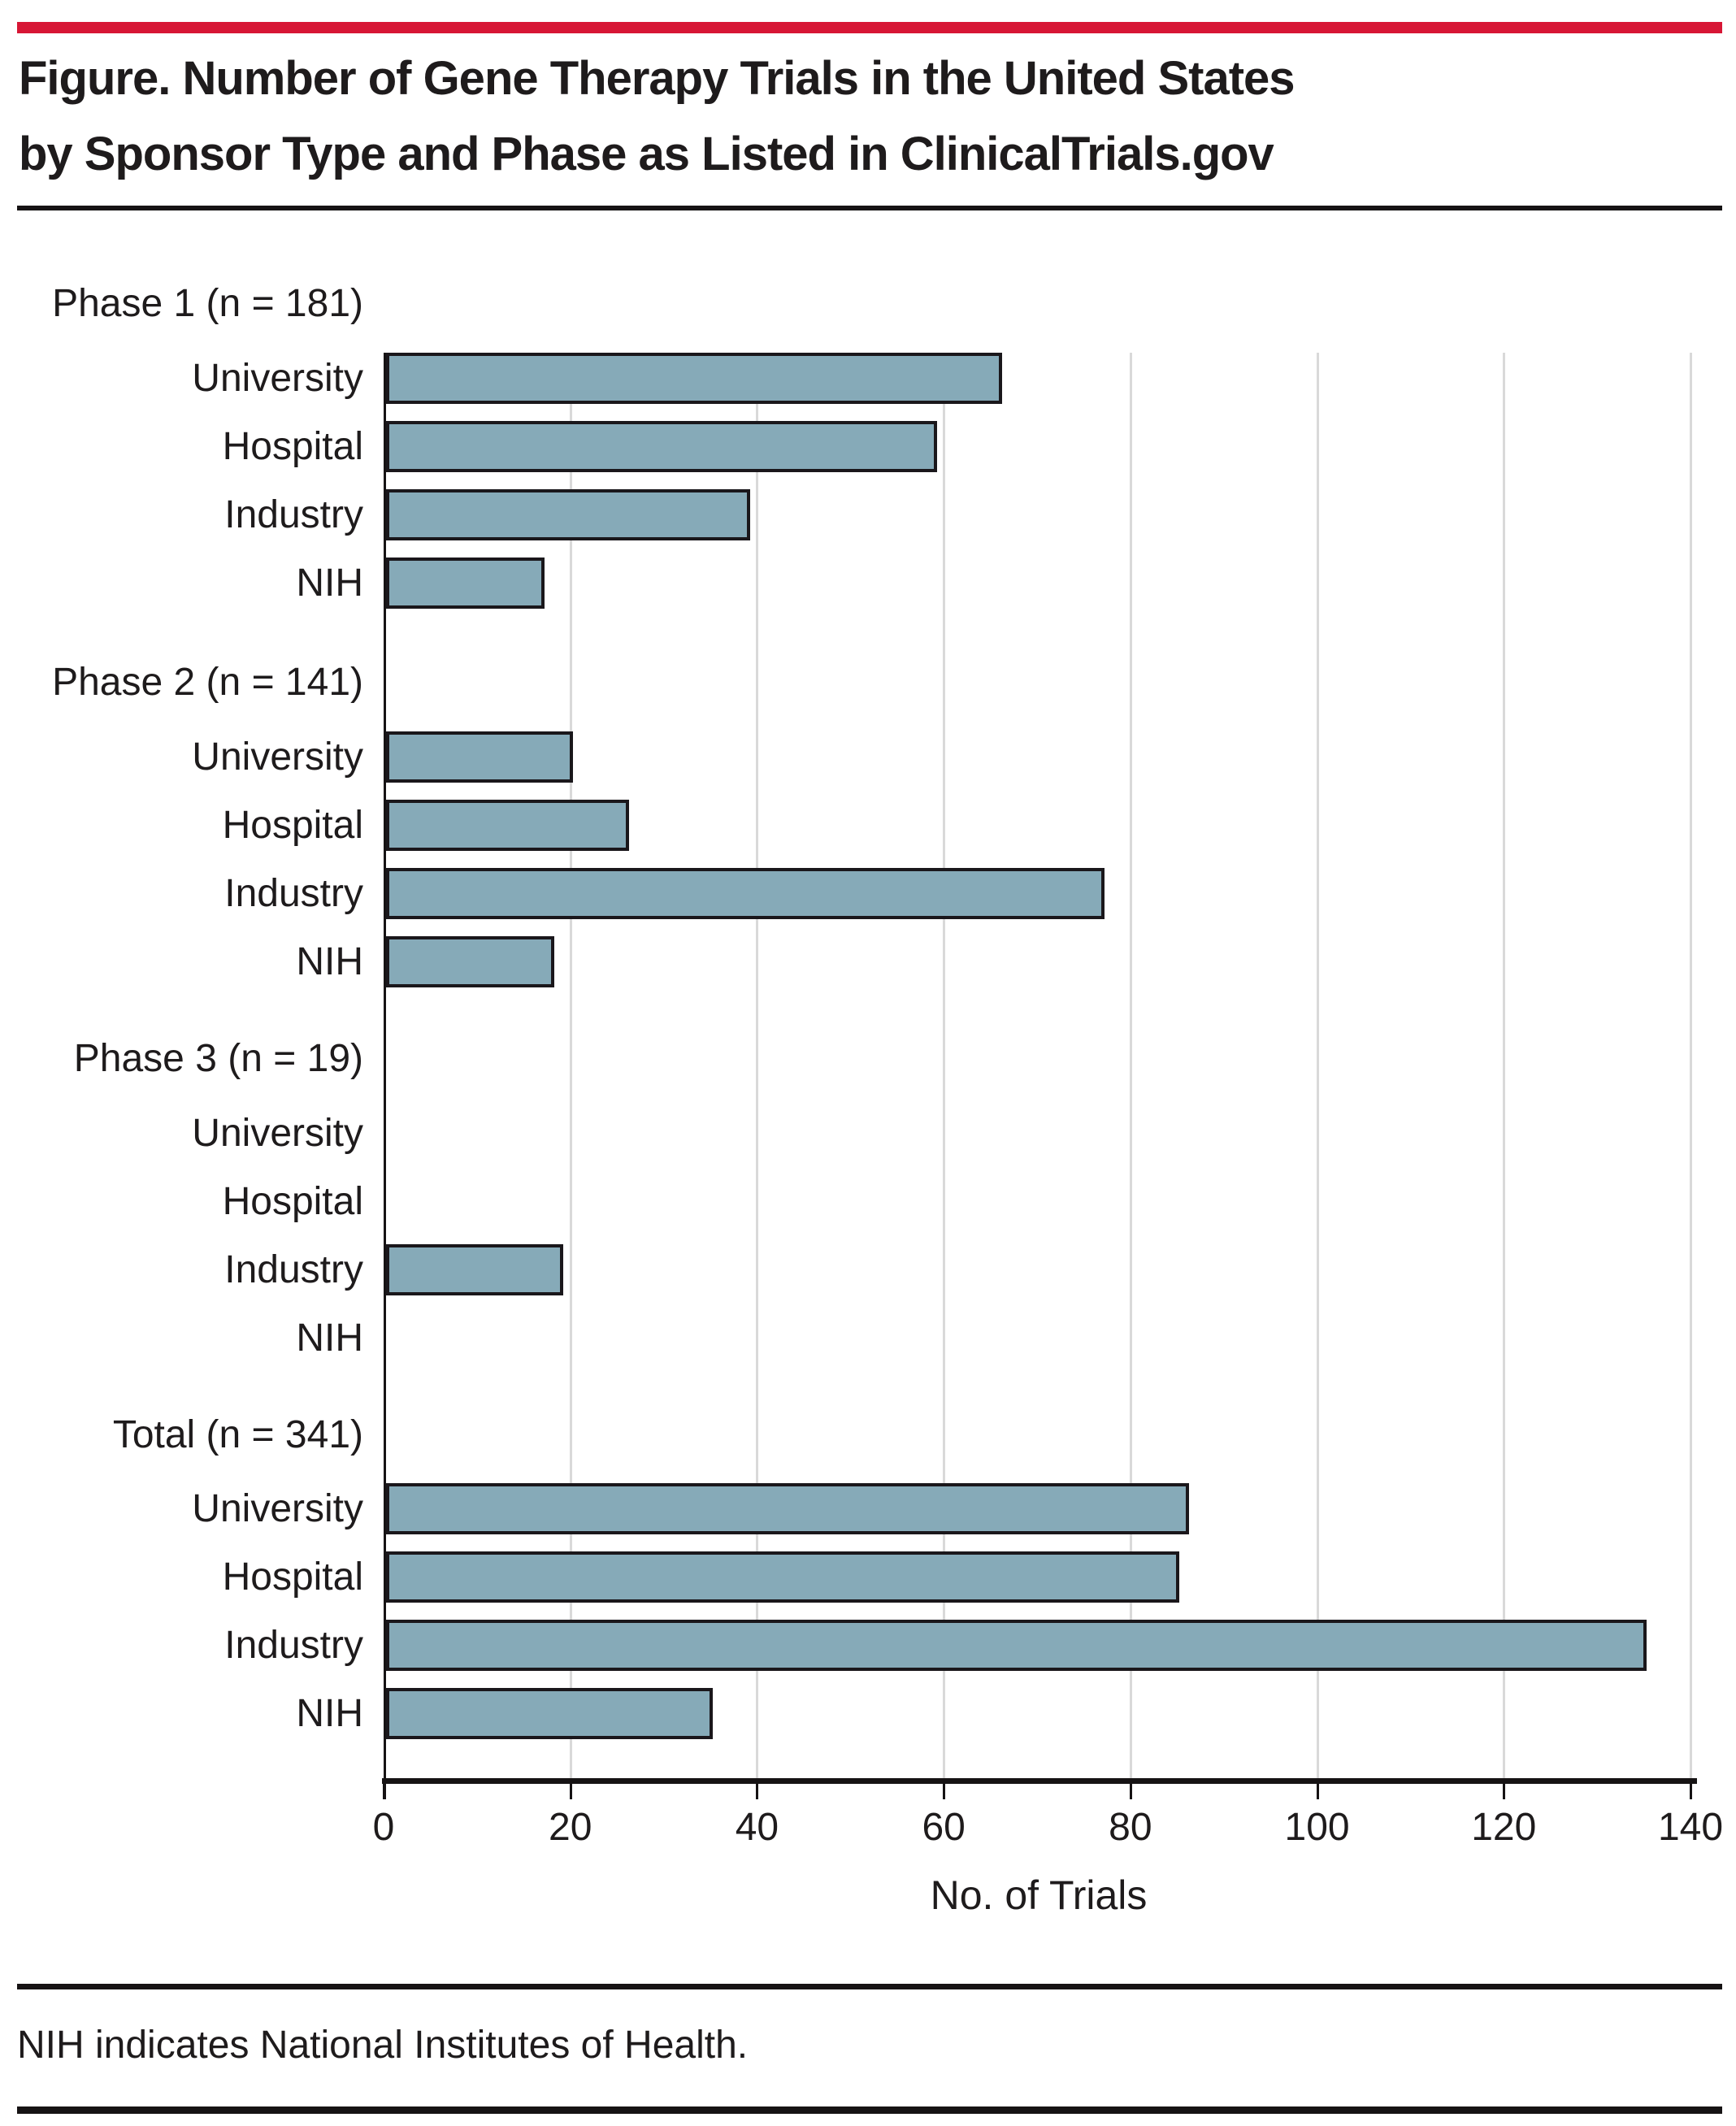  What do you see at coordinates (218, 1058) in the screenshot?
I see `phase-section-label: Phase 3 (n = 19)` at bounding box center [218, 1058].